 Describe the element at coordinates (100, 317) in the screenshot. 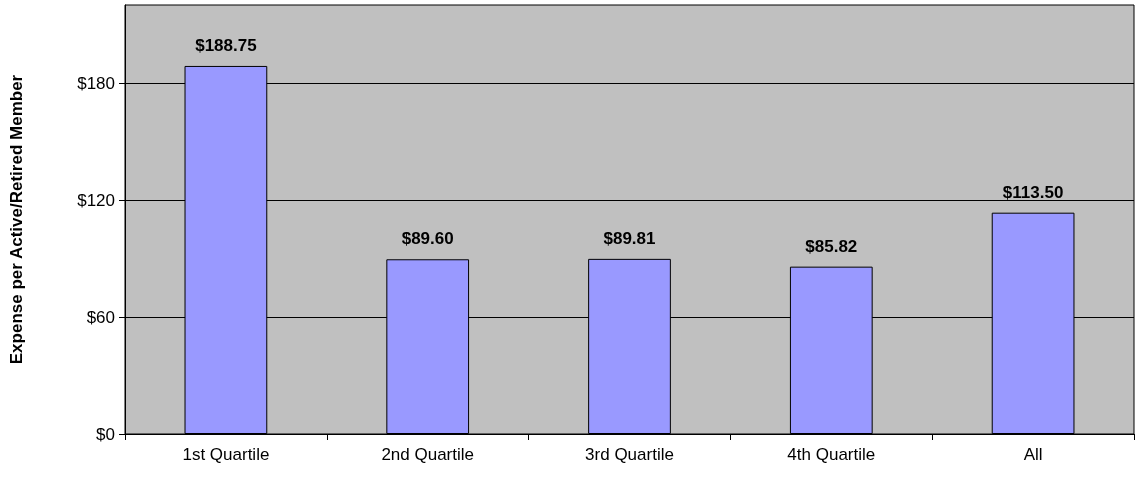

I see `y-tick-label: $60` at that location.